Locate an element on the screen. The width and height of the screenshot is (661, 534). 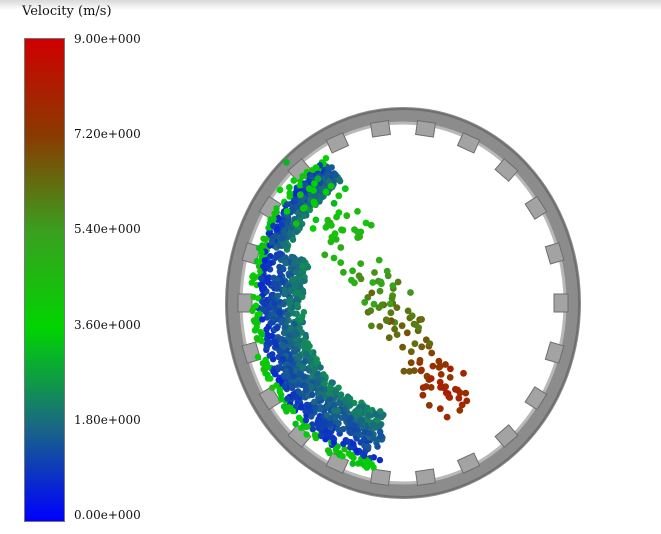
tick-label-min: 0.00e+000 is located at coordinates (107, 515).